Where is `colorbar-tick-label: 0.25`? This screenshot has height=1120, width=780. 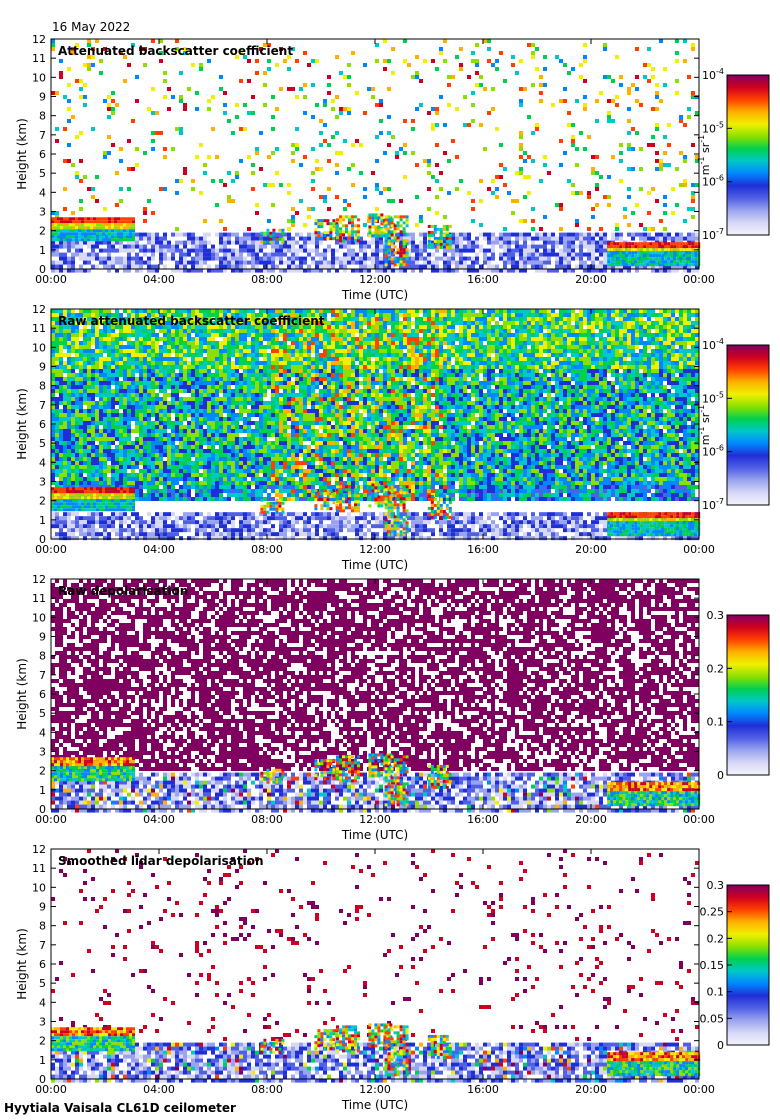
colorbar-tick-label: 0.25 is located at coordinates (712, 912).